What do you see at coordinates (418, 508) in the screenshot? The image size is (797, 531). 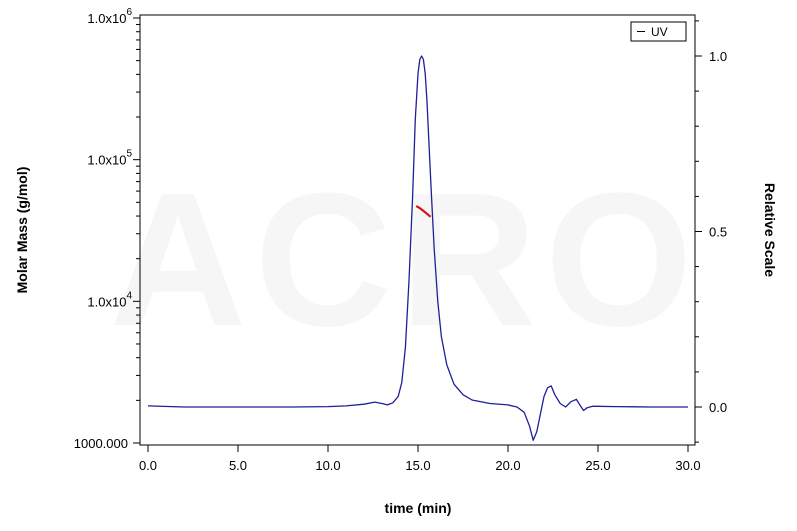 I see `x-axis-title: time (min)` at bounding box center [418, 508].